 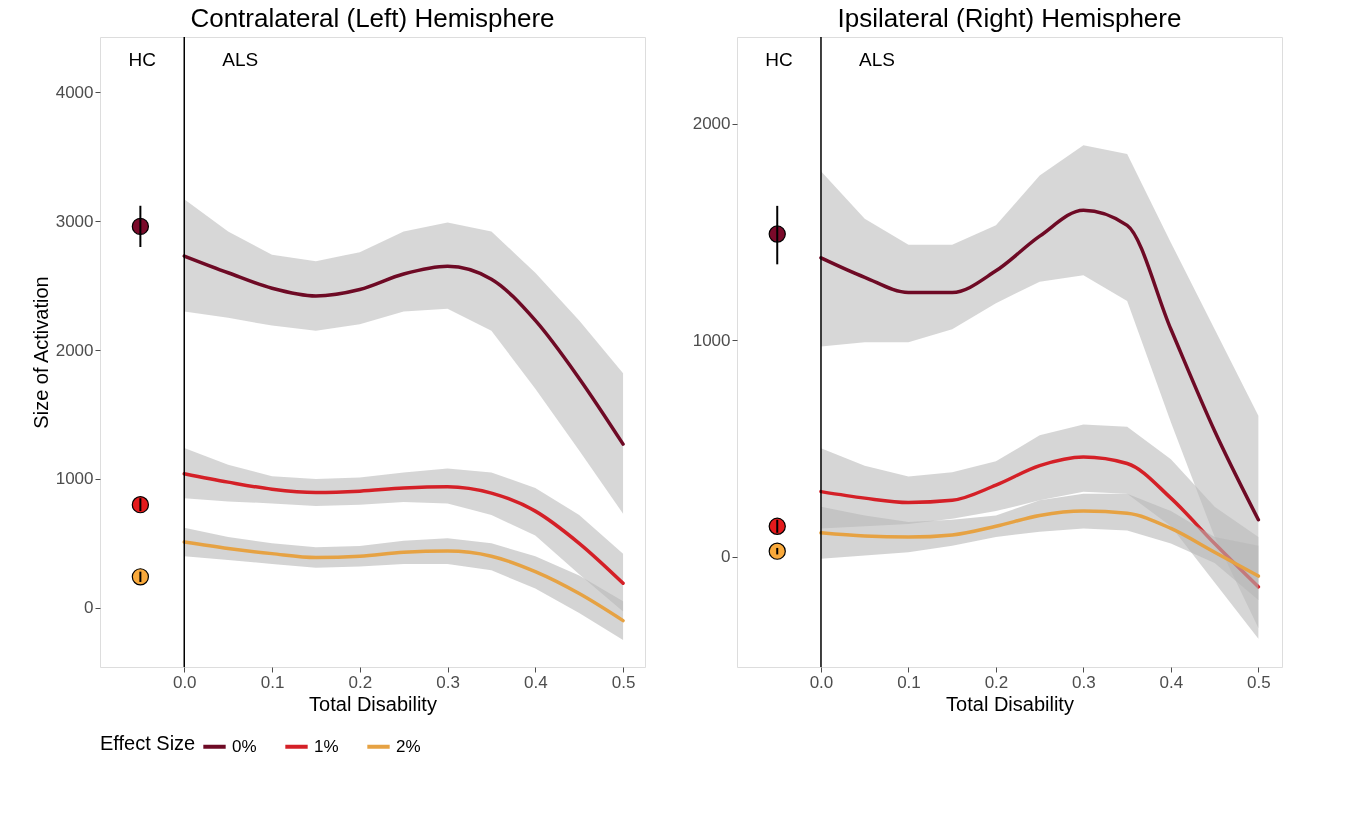 I want to click on legend-title: Effect Size, so click(x=148, y=743).